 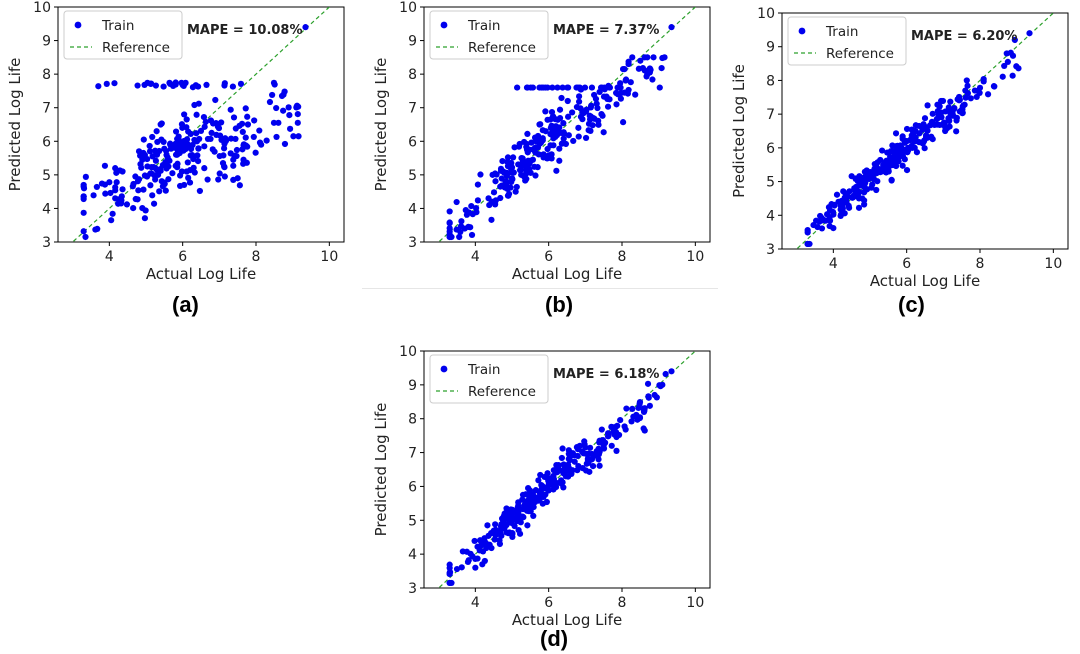 I want to click on mape-annotation: MAPE = 10.08%, so click(x=245, y=30).